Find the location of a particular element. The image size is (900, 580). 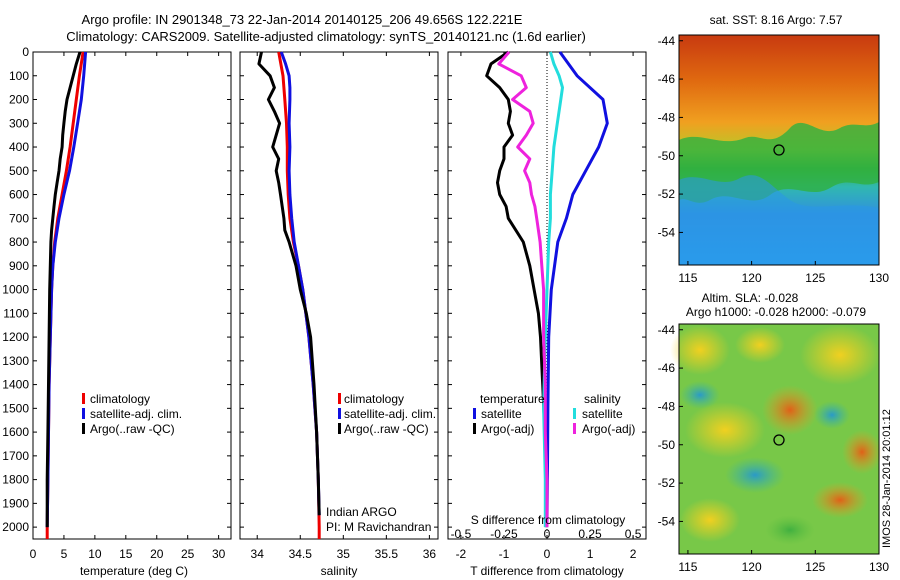

sst-x-ticks: 115 120 125 130 is located at coordinates (783, 273).